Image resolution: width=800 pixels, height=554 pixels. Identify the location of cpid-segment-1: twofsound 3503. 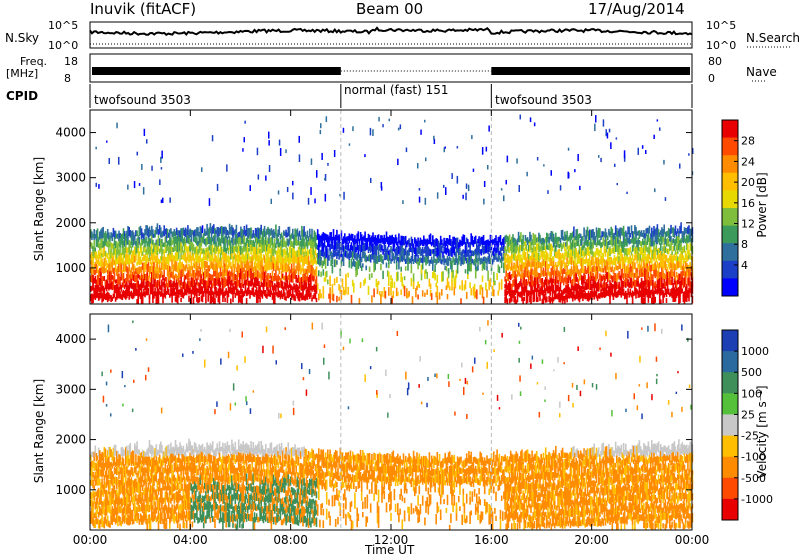
(142, 100).